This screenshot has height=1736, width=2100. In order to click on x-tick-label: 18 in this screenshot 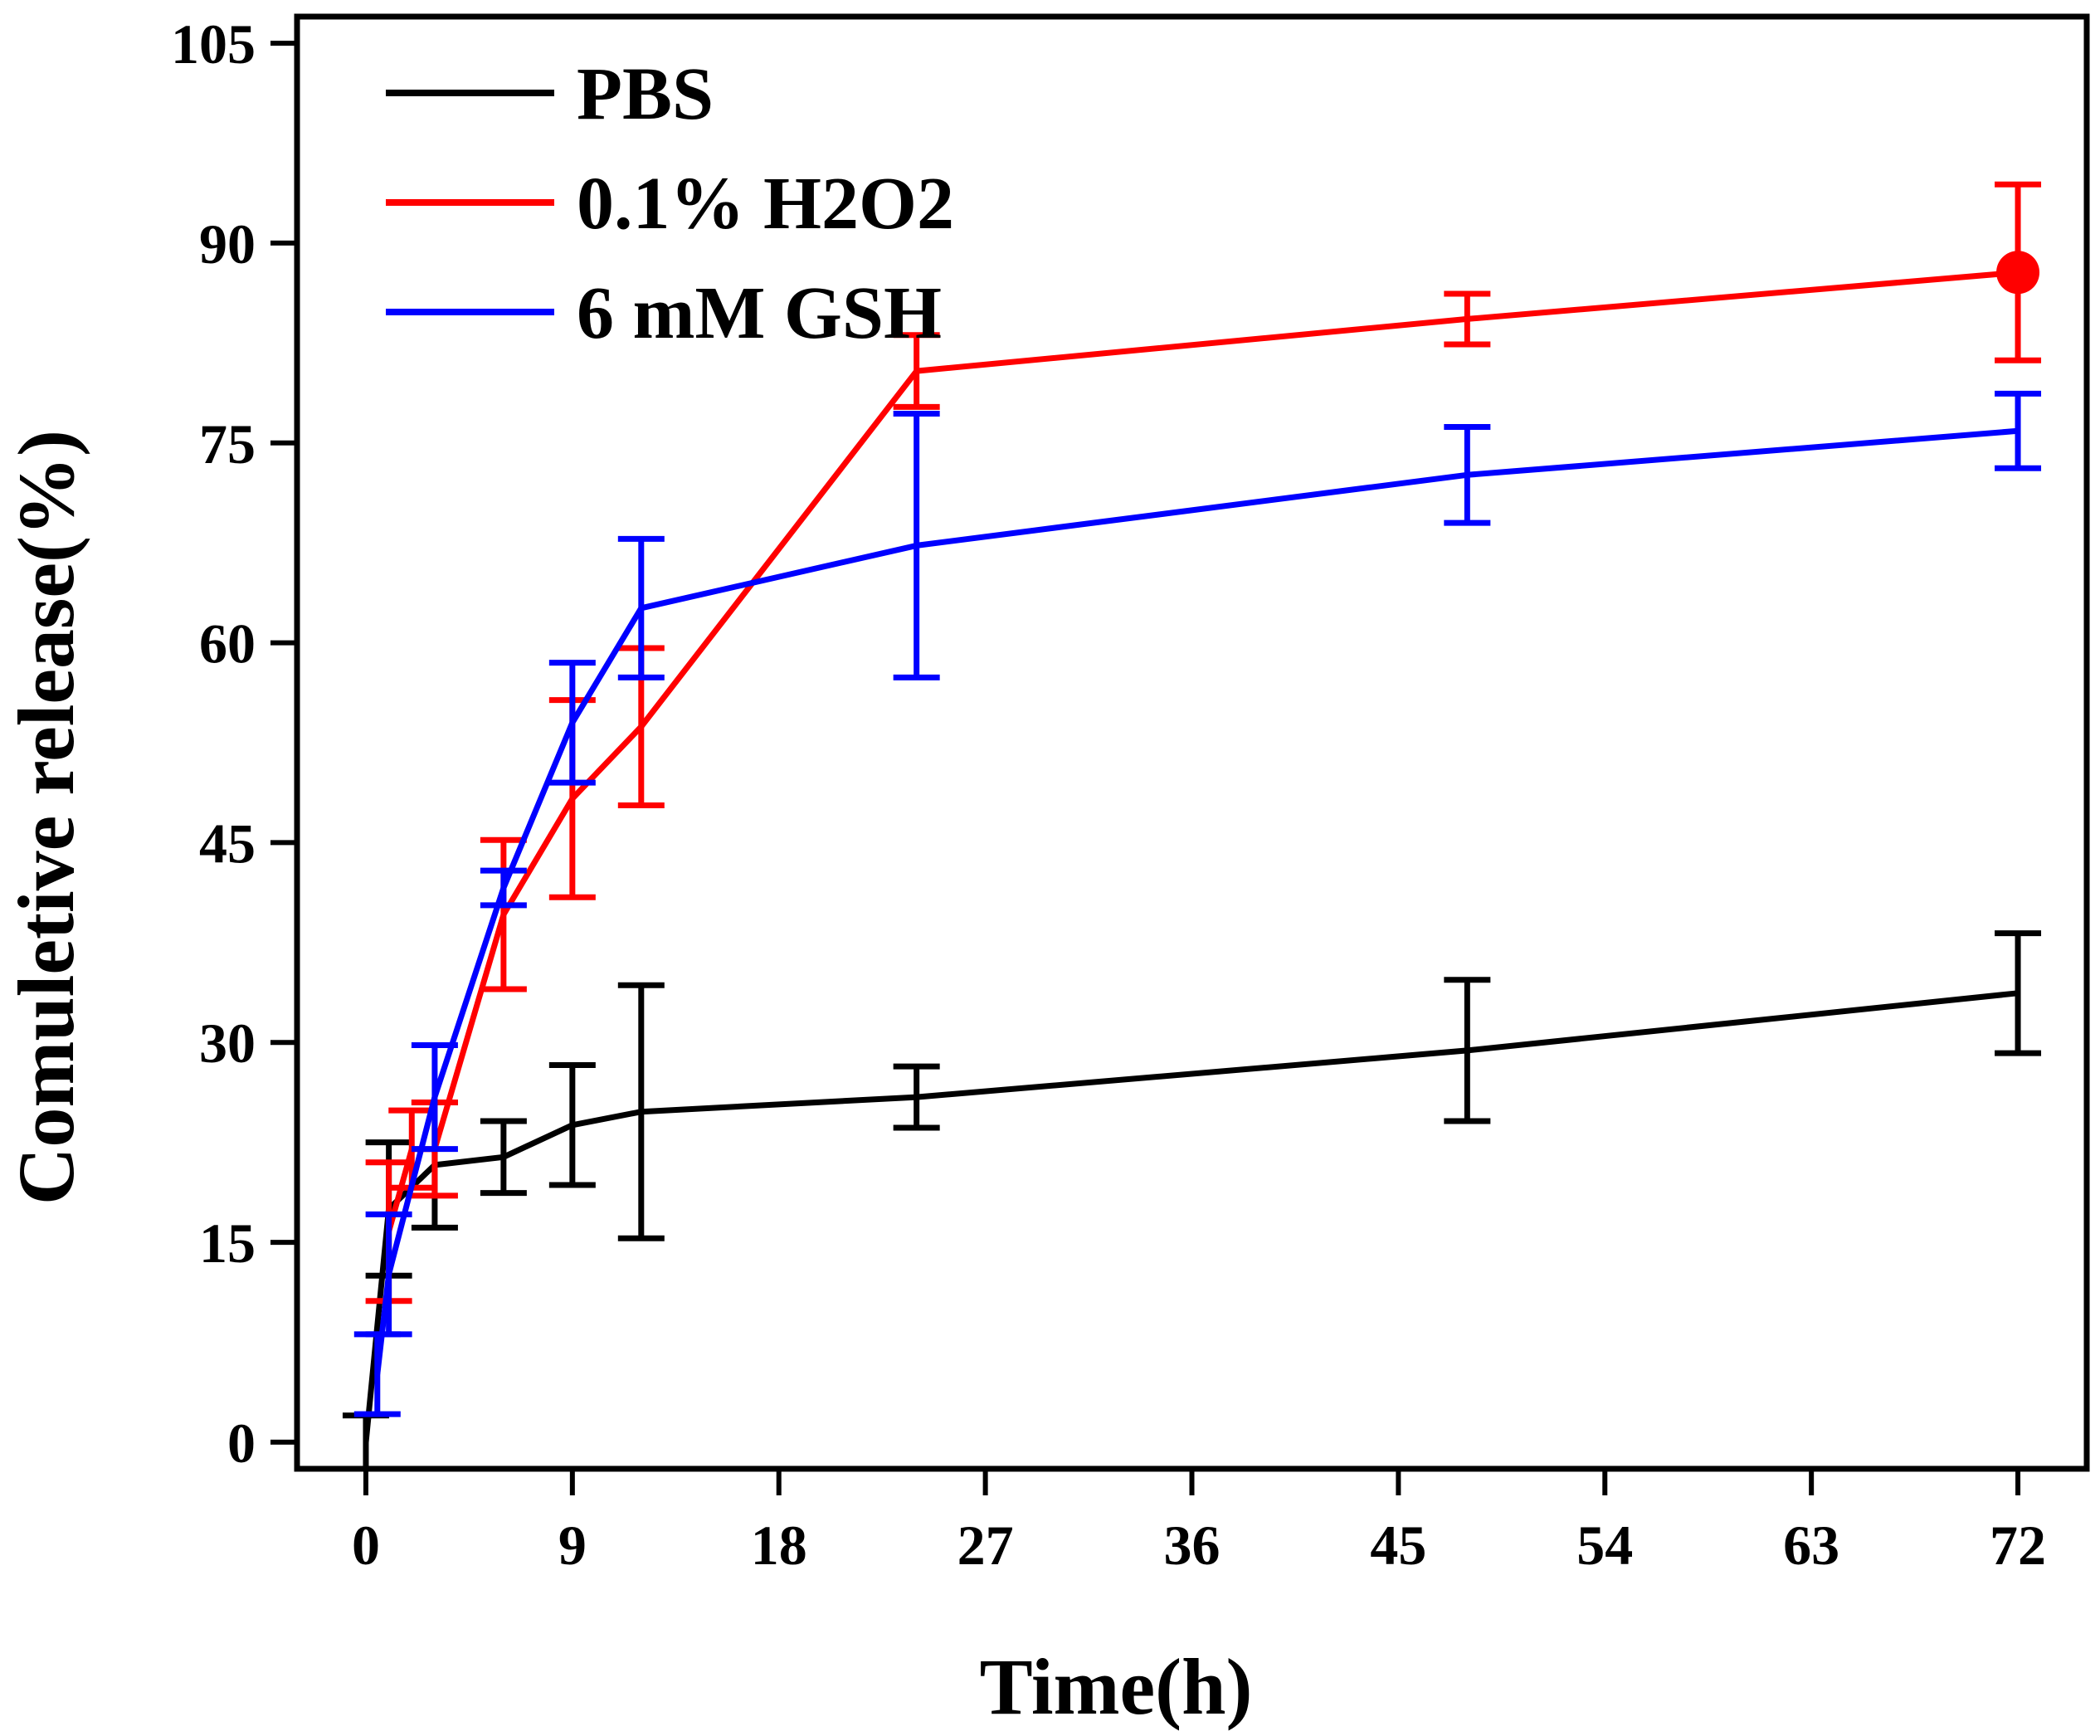, I will do `click(779, 1545)`.